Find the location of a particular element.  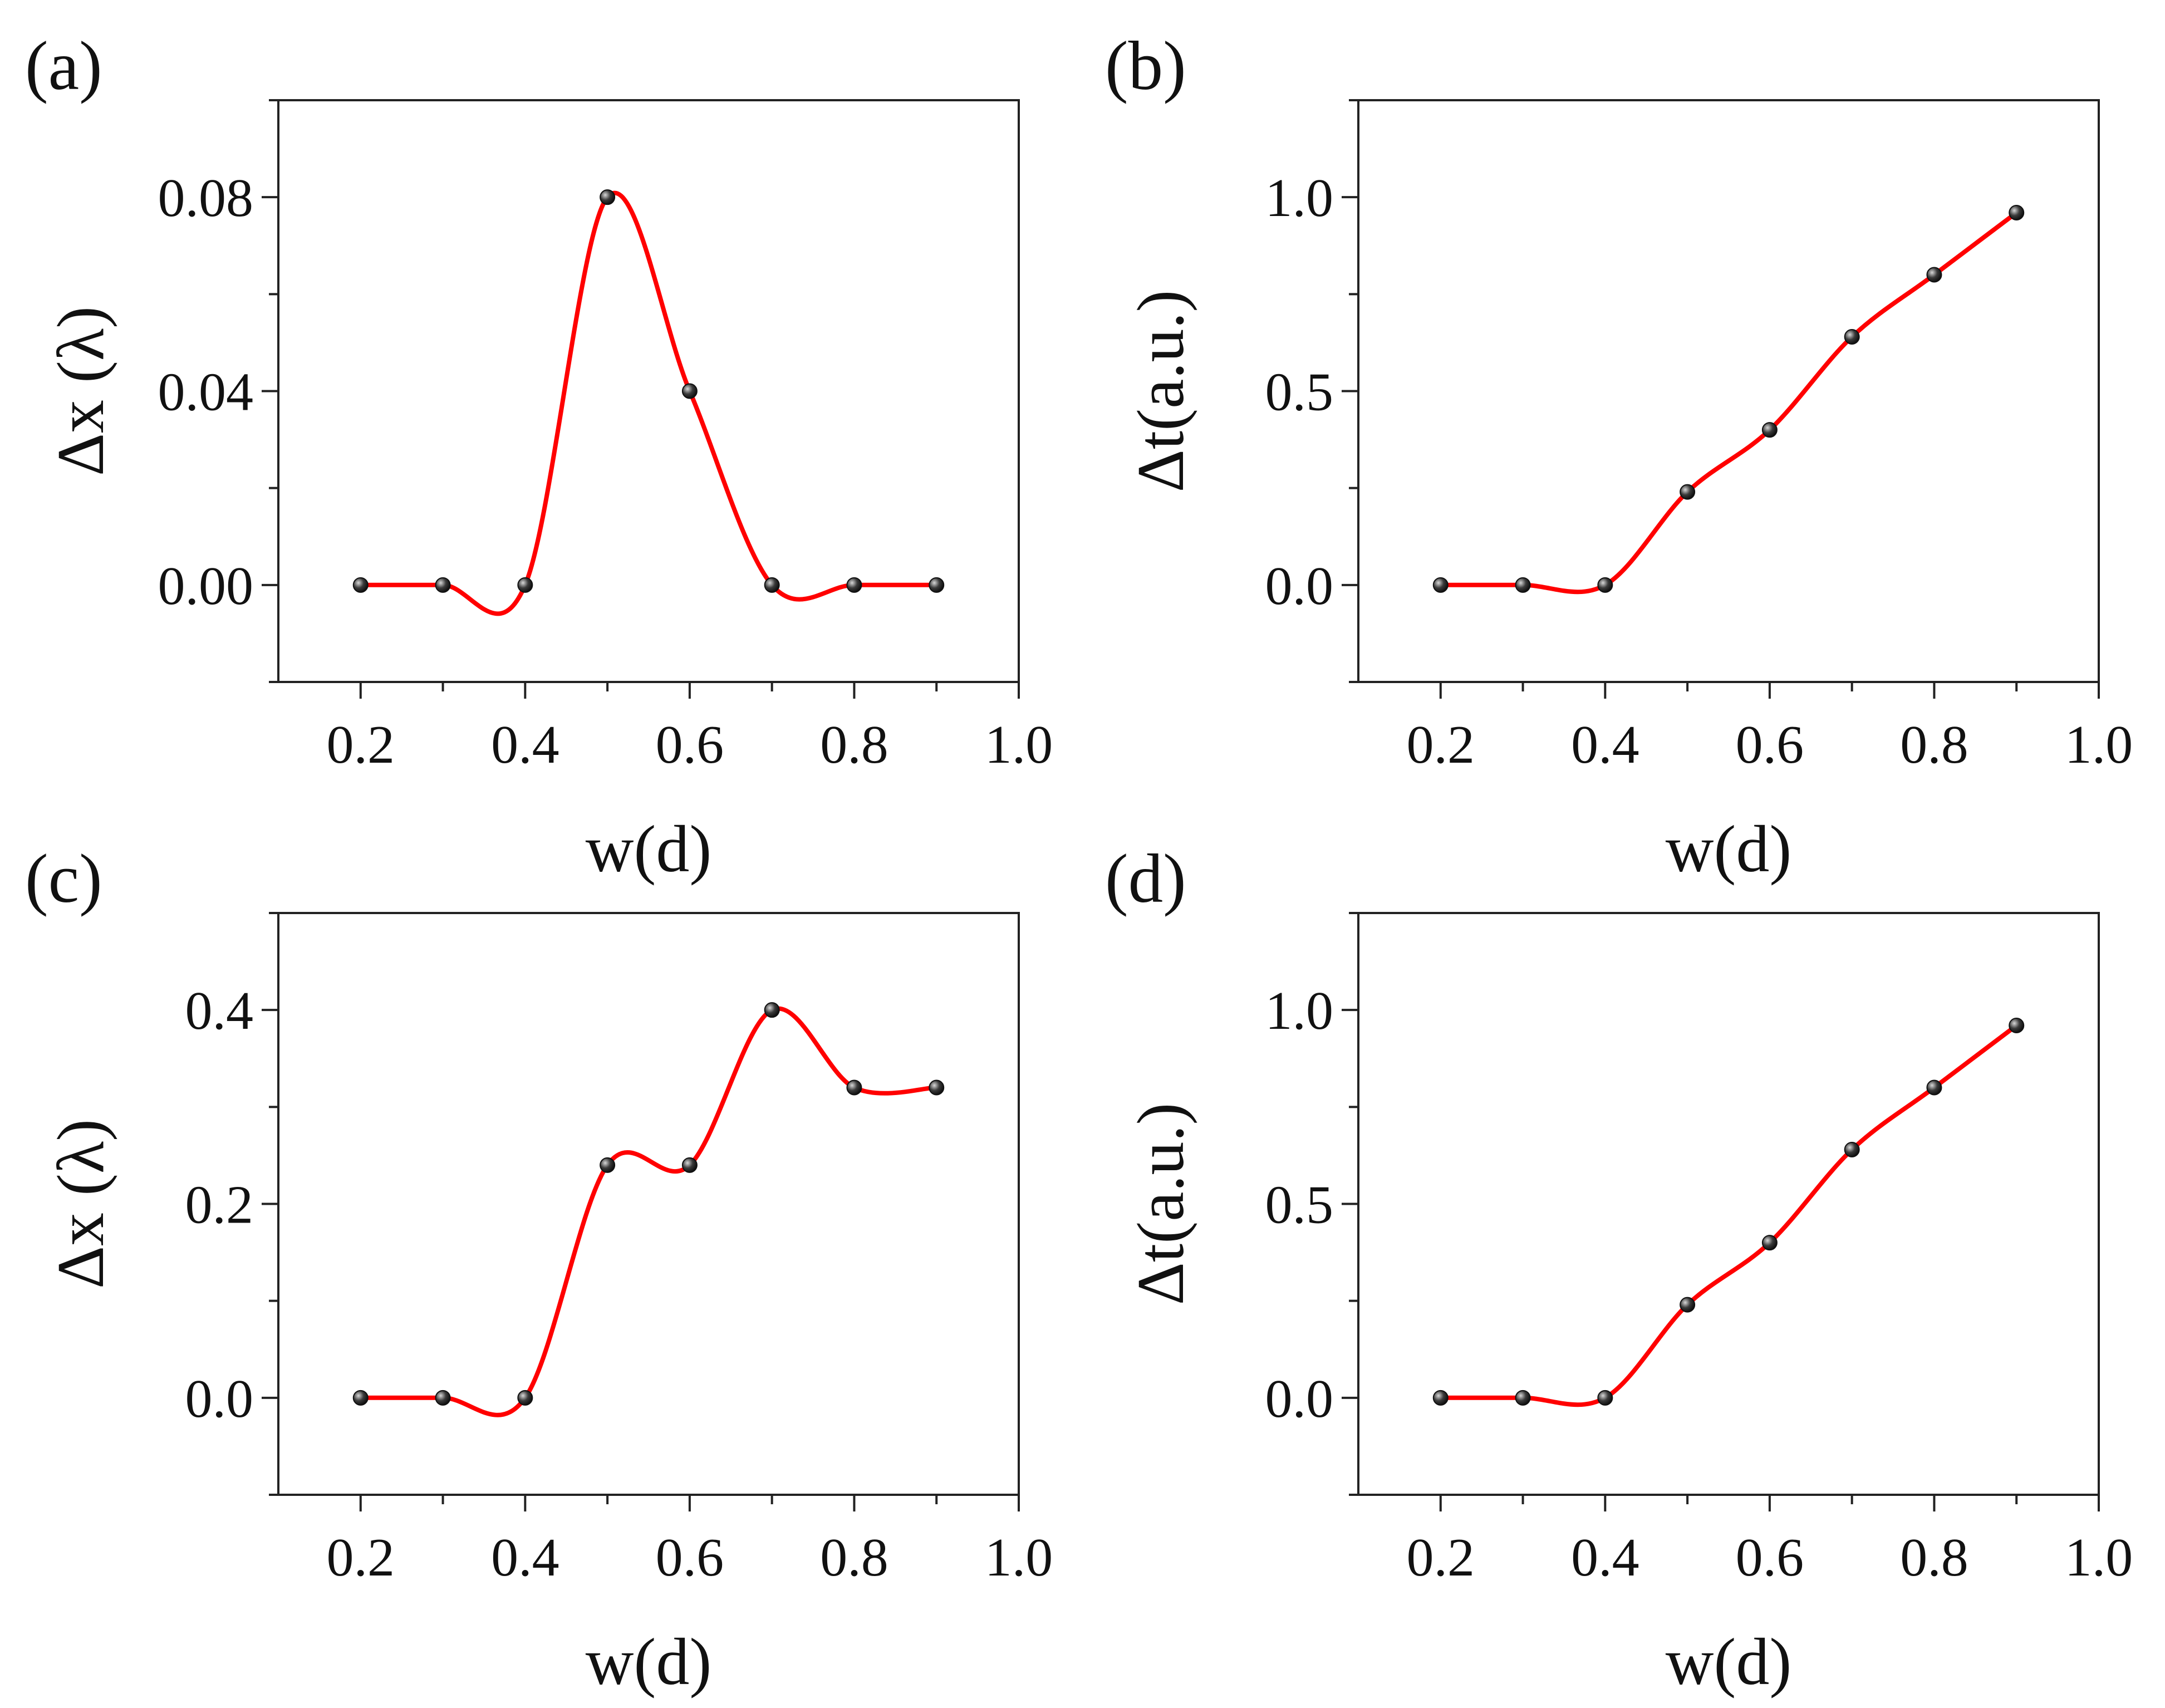

y-tick-label: 0.00 is located at coordinates (206, 586).